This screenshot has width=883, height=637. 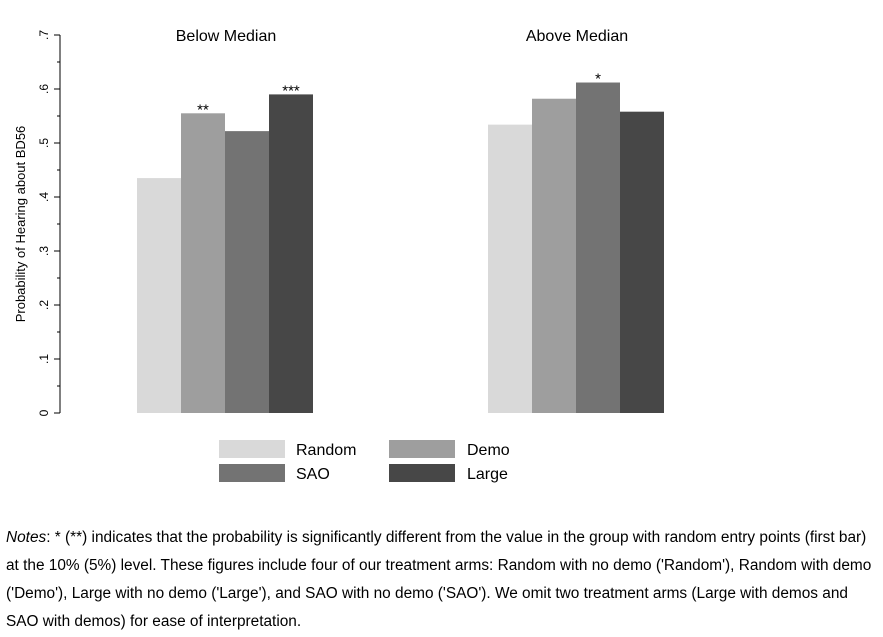 What do you see at coordinates (44, 412) in the screenshot?
I see `y-tick-label: 0` at bounding box center [44, 412].